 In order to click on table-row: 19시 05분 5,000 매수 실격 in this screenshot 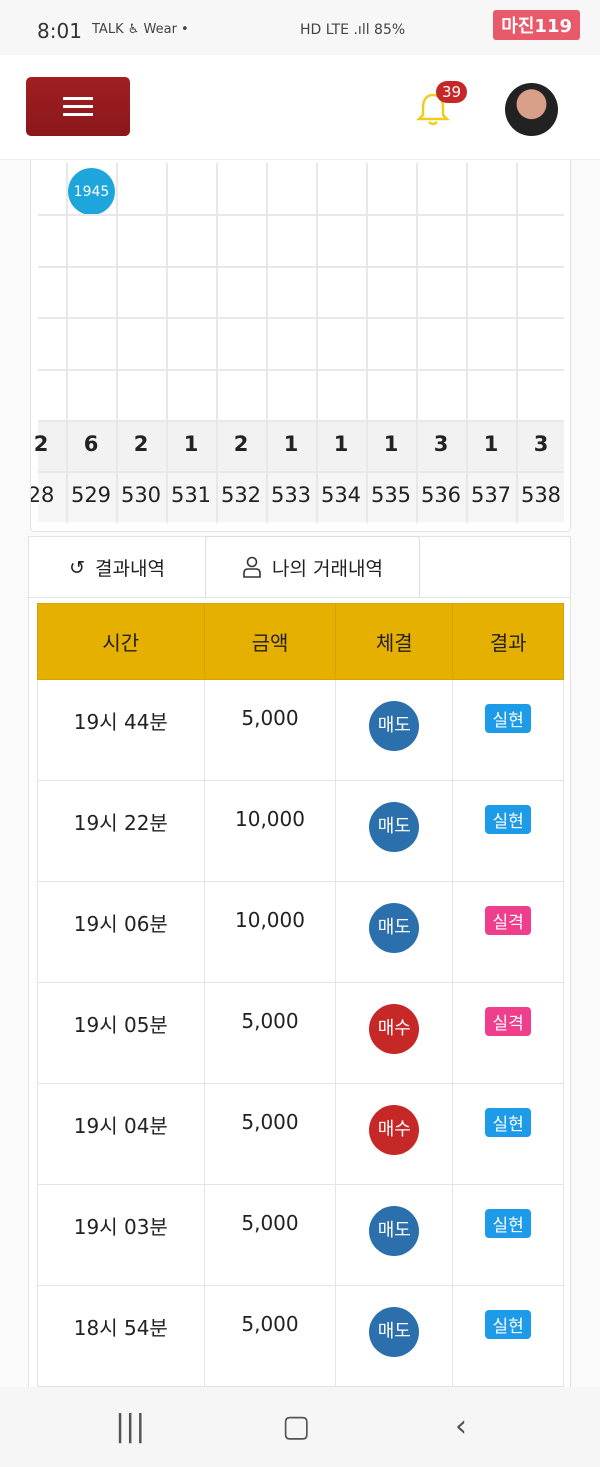, I will do `click(300, 1033)`.